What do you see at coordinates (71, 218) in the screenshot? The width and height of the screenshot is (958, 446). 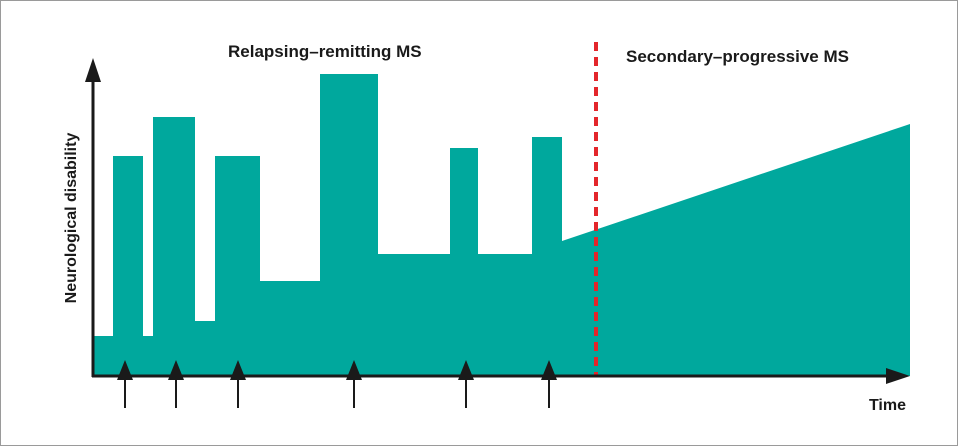 I see `y-axis-label: Neurological disability` at bounding box center [71, 218].